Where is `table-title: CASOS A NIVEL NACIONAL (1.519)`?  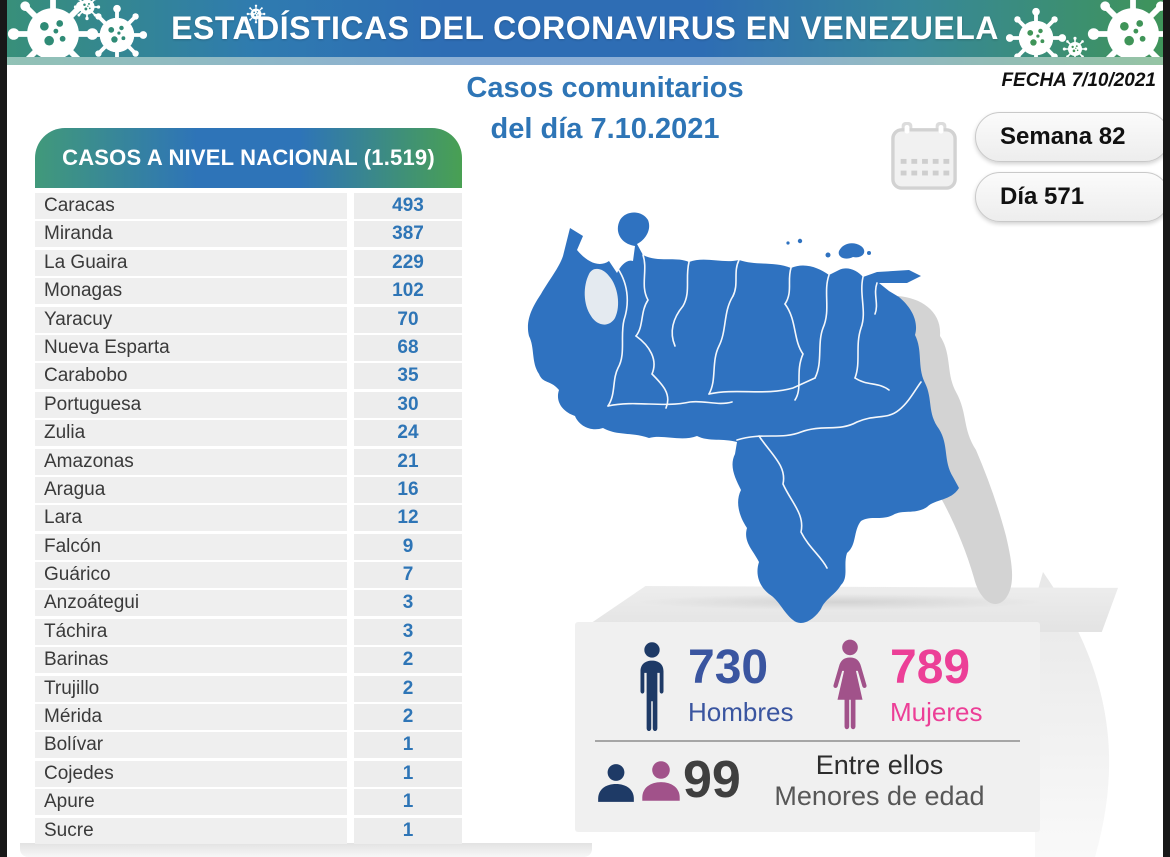 table-title: CASOS A NIVEL NACIONAL (1.519) is located at coordinates (248, 157).